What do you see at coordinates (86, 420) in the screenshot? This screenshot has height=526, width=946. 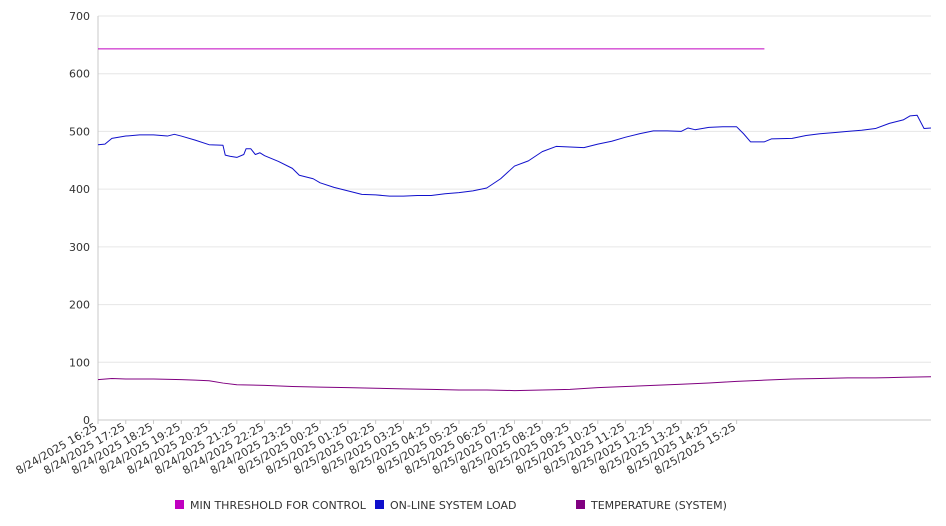 I see `y-tick-label: 0` at bounding box center [86, 420].